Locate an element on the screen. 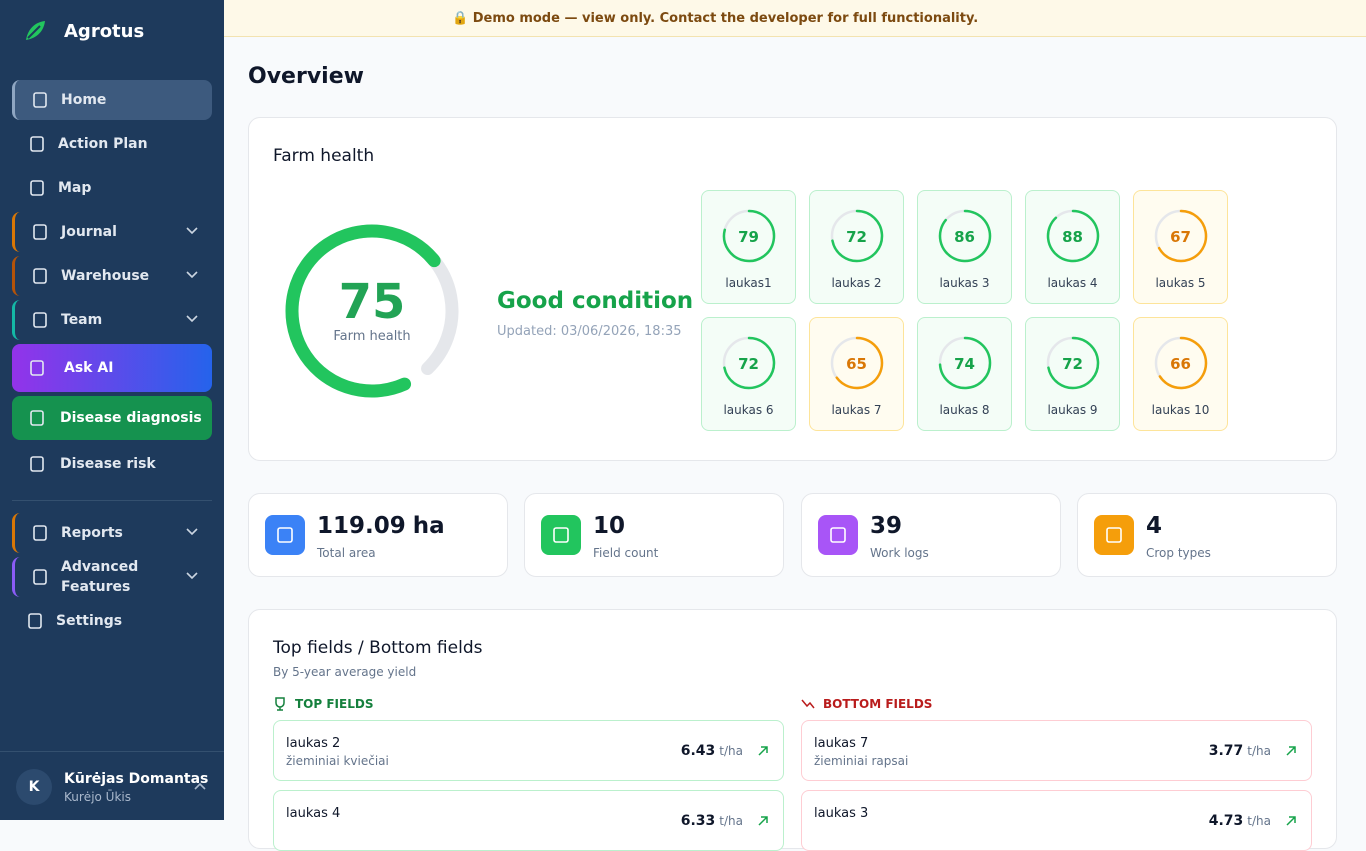  brand-name: Agrotus is located at coordinates (104, 31).